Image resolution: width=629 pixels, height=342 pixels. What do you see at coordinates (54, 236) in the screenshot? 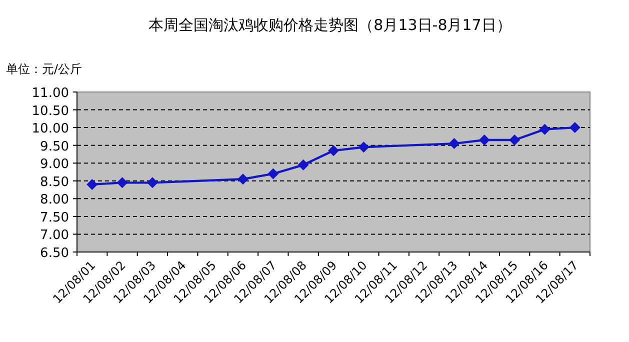
I see `y-tick-label: 7.00` at bounding box center [54, 236].